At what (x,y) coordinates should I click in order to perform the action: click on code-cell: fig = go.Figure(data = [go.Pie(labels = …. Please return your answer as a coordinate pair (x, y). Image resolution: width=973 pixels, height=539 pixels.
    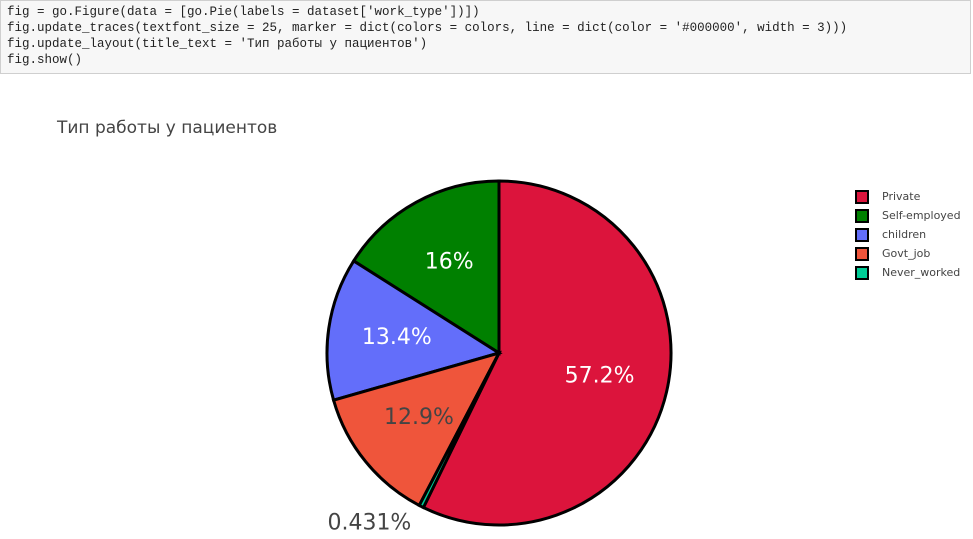
    Looking at the image, I should click on (485, 37).